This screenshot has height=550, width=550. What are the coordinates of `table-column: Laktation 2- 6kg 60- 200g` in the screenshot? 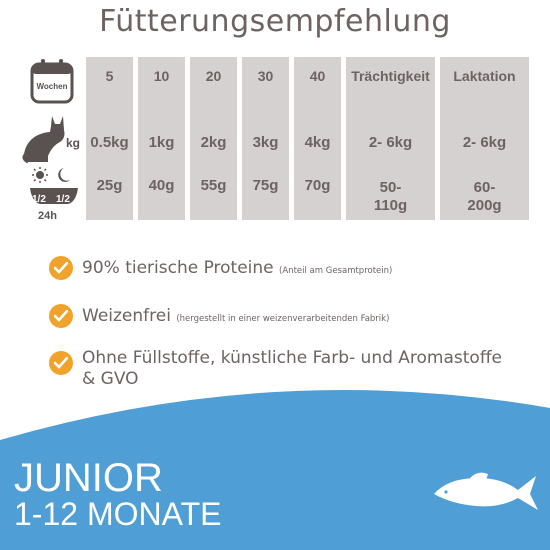 It's located at (484, 138).